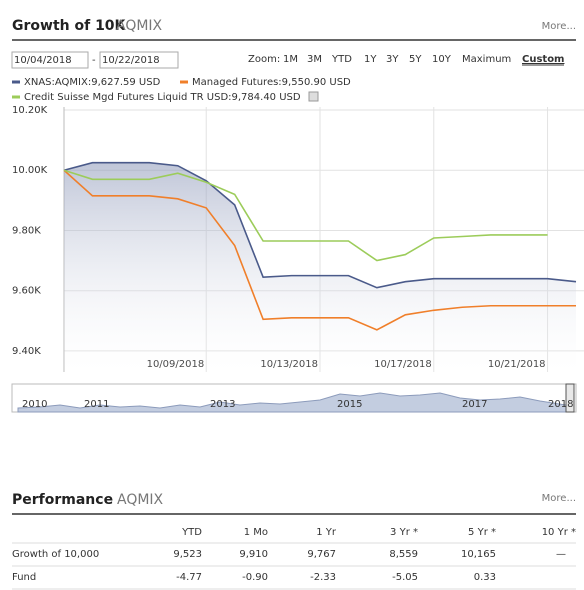 Image resolution: width=584 pixels, height=590 pixels. What do you see at coordinates (96, 404) in the screenshot?
I see `year-label: 2011` at bounding box center [96, 404].